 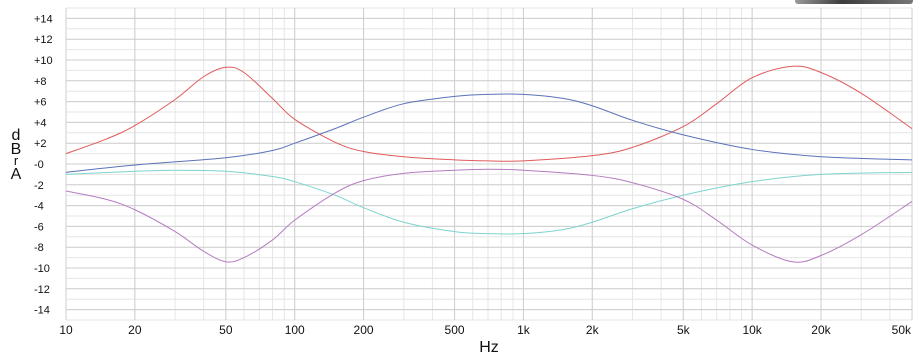 I want to click on x-tick-label: 5k, so click(x=684, y=330).